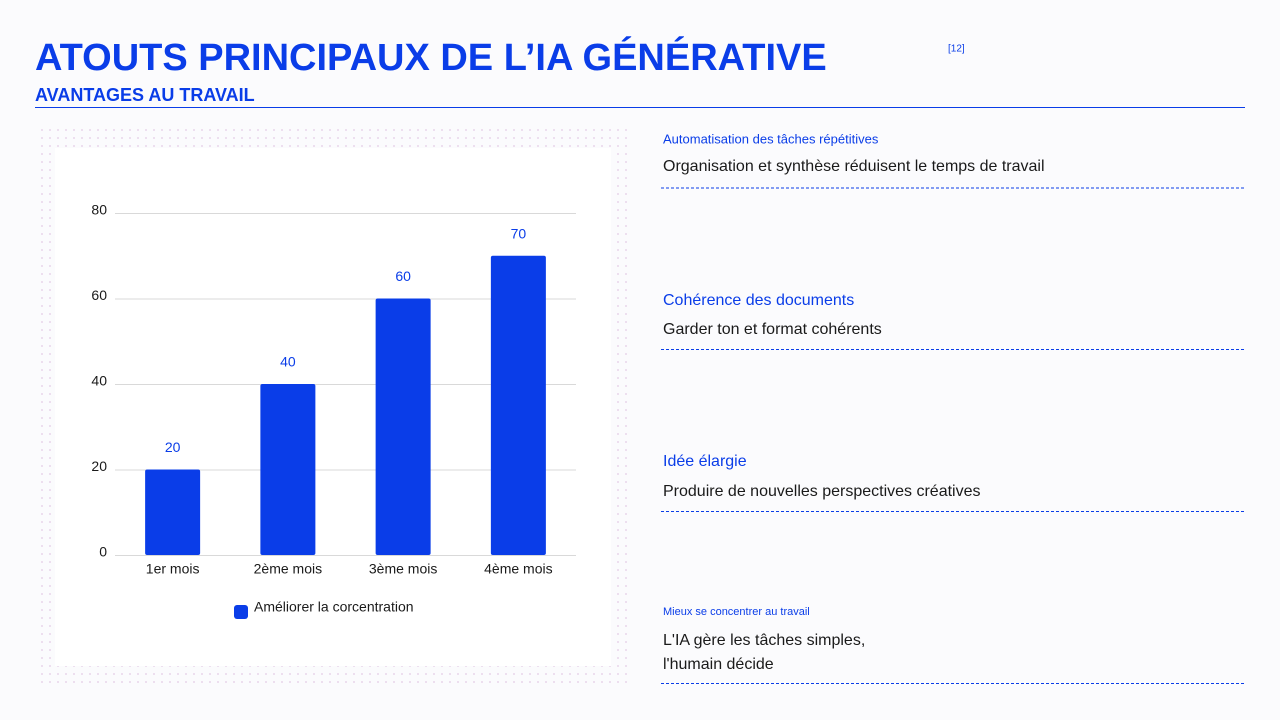  What do you see at coordinates (403, 276) in the screenshot?
I see `value-label: 60` at bounding box center [403, 276].